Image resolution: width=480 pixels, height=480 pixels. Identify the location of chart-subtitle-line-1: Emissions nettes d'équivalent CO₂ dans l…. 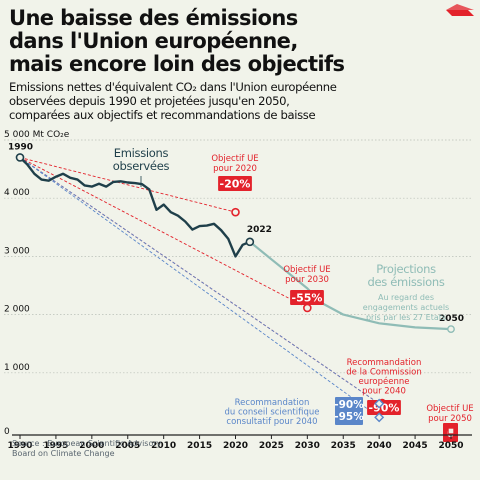
(173, 87).